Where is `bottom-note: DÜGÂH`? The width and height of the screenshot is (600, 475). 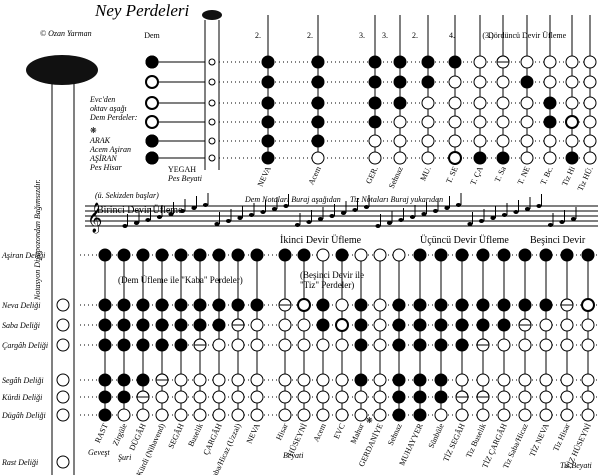 bottom-note: DÜGÂH is located at coordinates (137, 436).